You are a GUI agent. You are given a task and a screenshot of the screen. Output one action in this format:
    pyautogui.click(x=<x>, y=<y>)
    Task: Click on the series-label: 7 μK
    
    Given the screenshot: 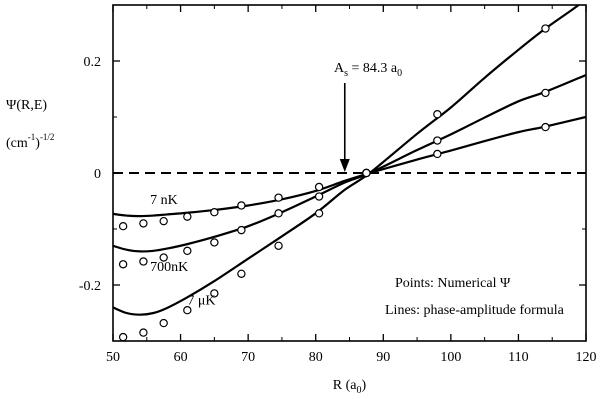 What is the action you would take?
    pyautogui.click(x=201, y=301)
    